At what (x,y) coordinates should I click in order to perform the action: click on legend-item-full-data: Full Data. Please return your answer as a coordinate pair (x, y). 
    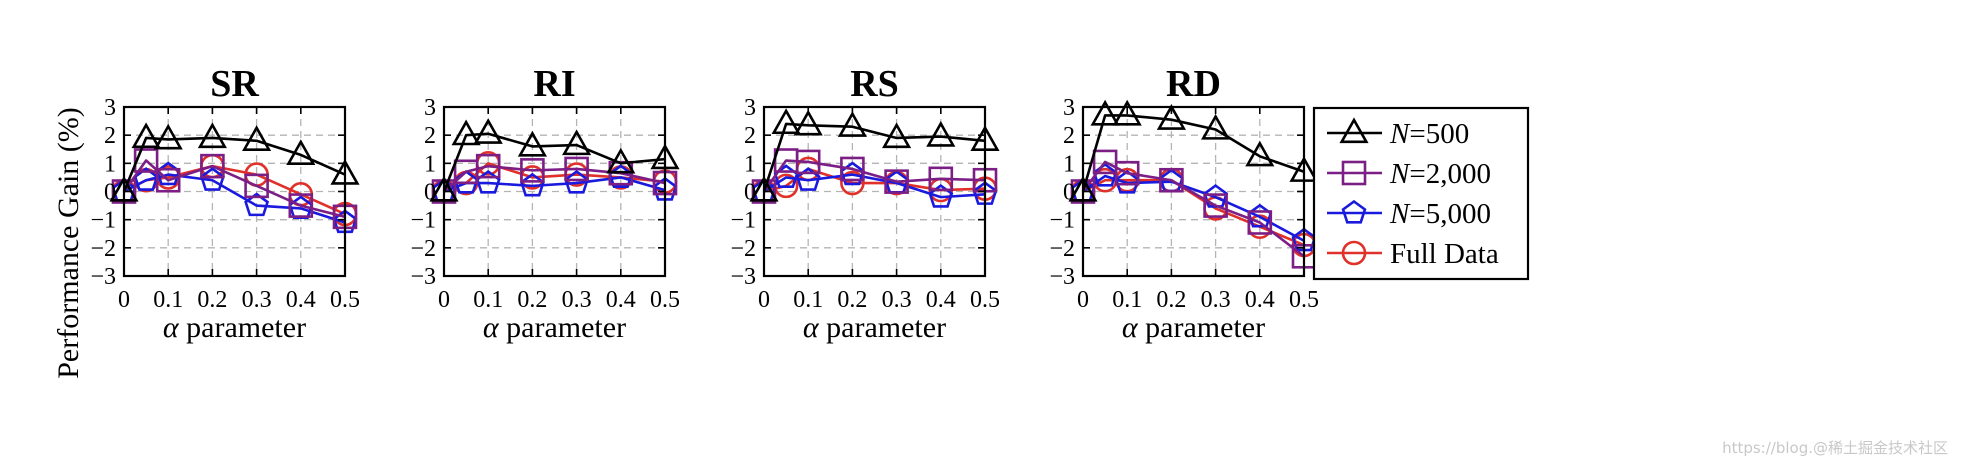
    Looking at the image, I should click on (1413, 254).